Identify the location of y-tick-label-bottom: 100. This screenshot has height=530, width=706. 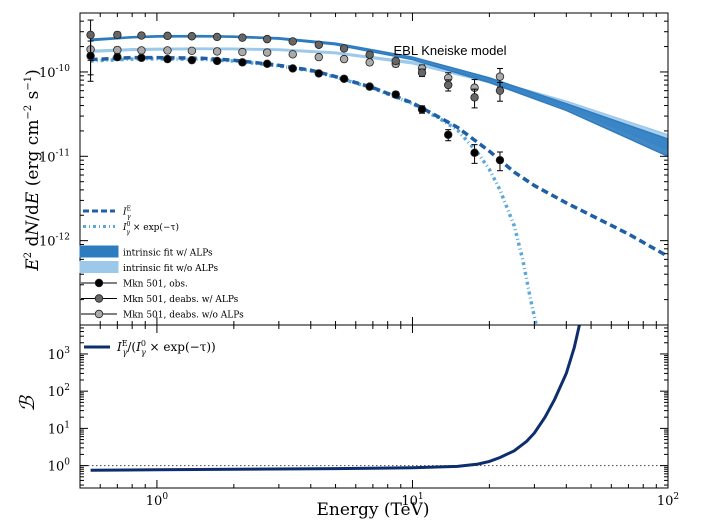
(59, 466).